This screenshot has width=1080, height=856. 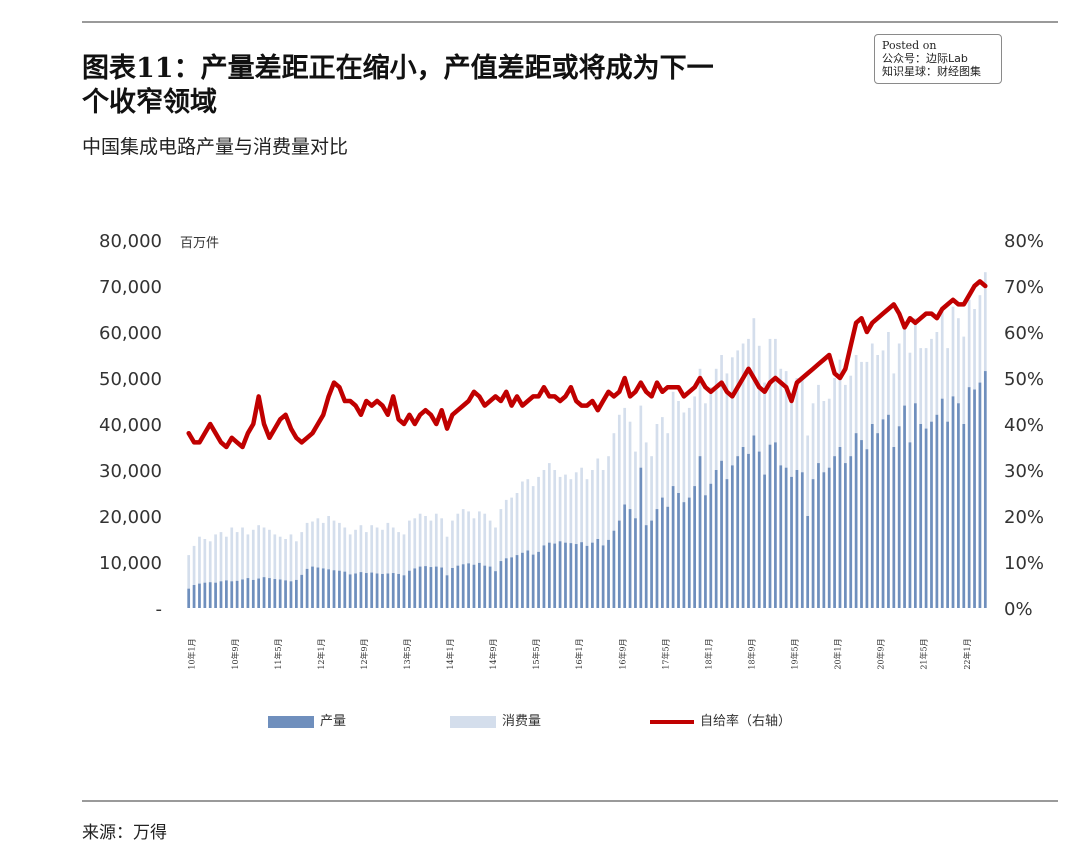 What do you see at coordinates (130, 287) in the screenshot?
I see `left-axis-tick-label: 70,000` at bounding box center [130, 287].